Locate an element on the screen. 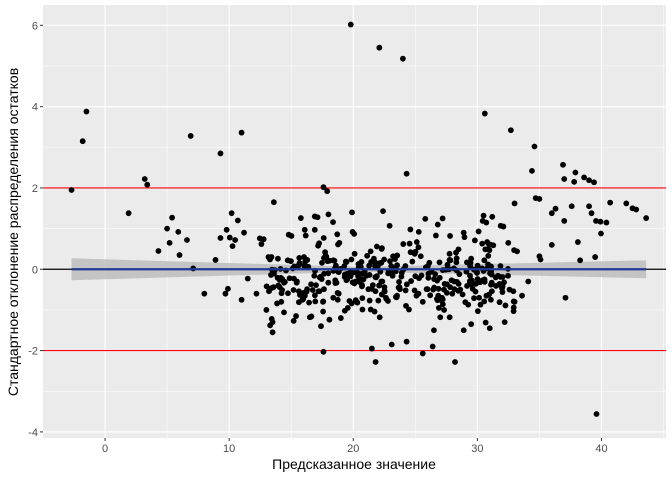  x-axis-title: Предсказанное значение is located at coordinates (354, 464).